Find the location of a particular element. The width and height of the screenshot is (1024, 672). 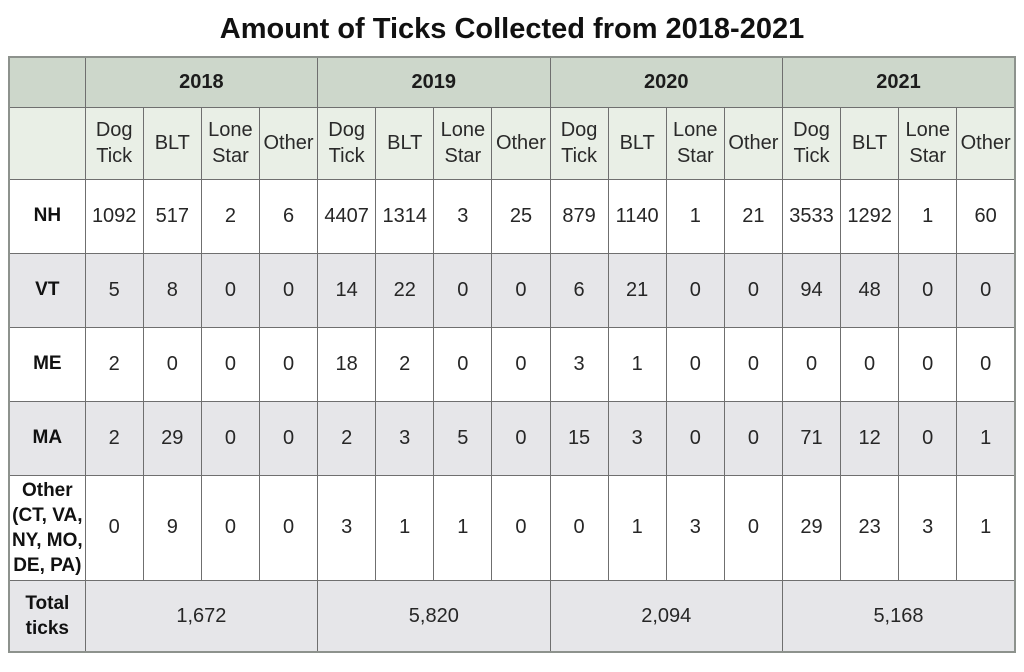

data-cell: 23 is located at coordinates (870, 527).